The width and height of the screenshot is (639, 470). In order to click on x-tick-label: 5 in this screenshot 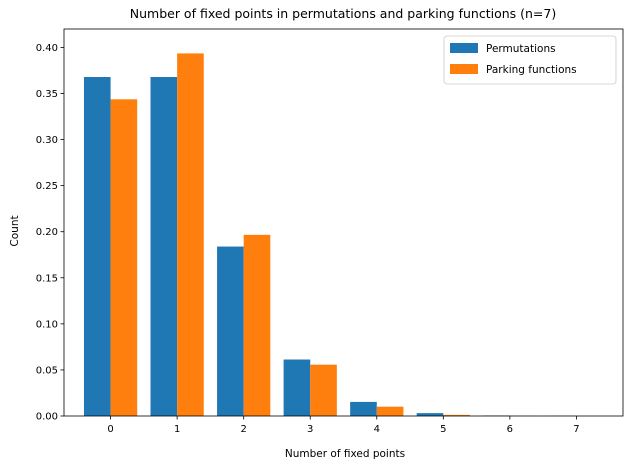, I will do `click(443, 429)`.